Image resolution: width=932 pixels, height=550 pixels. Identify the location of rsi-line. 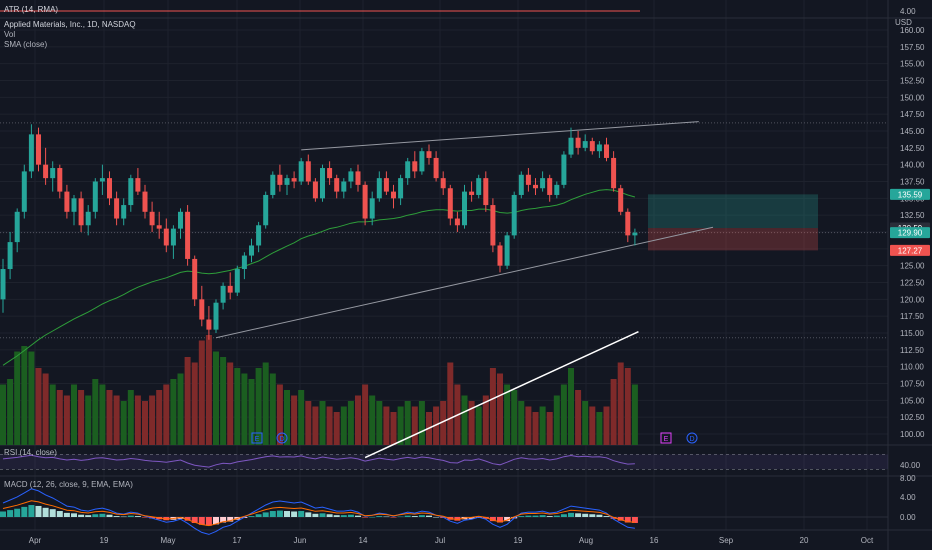
(318, 461).